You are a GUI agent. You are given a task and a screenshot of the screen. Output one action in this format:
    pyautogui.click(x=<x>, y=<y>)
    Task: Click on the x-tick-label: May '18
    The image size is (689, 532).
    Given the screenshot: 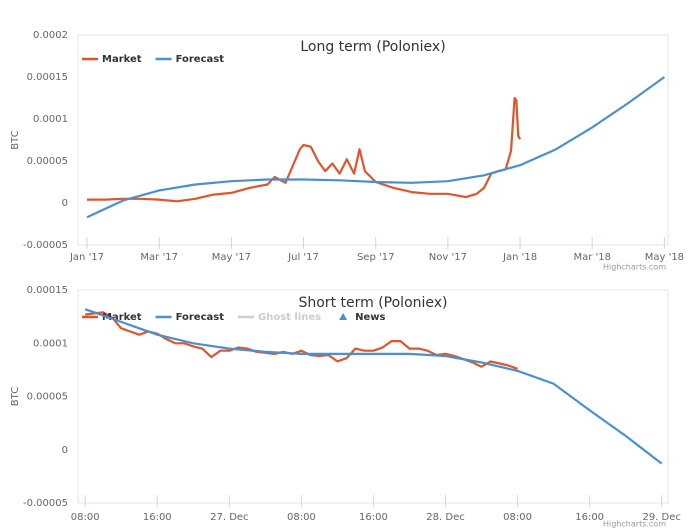 What is the action you would take?
    pyautogui.click(x=664, y=257)
    